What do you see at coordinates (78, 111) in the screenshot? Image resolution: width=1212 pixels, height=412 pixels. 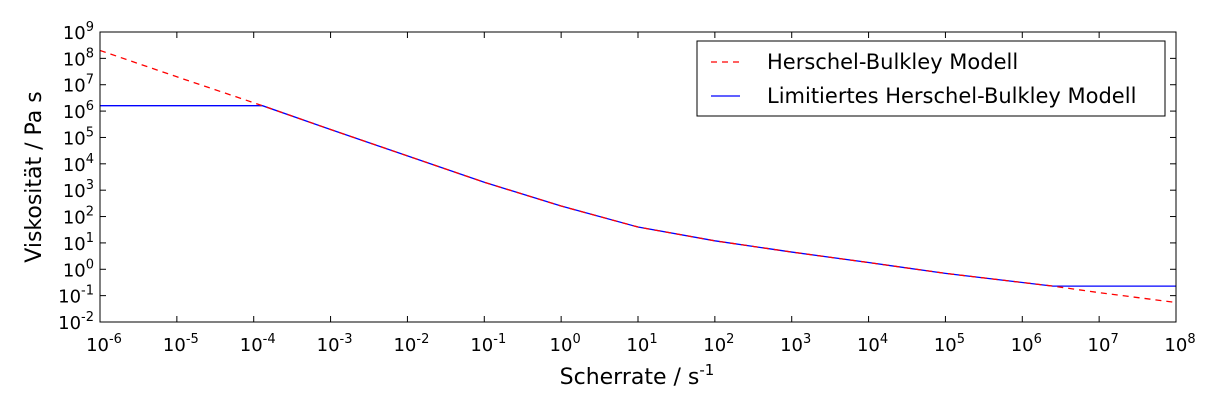 I see `y-tick-label: 10⁶` at bounding box center [78, 111].